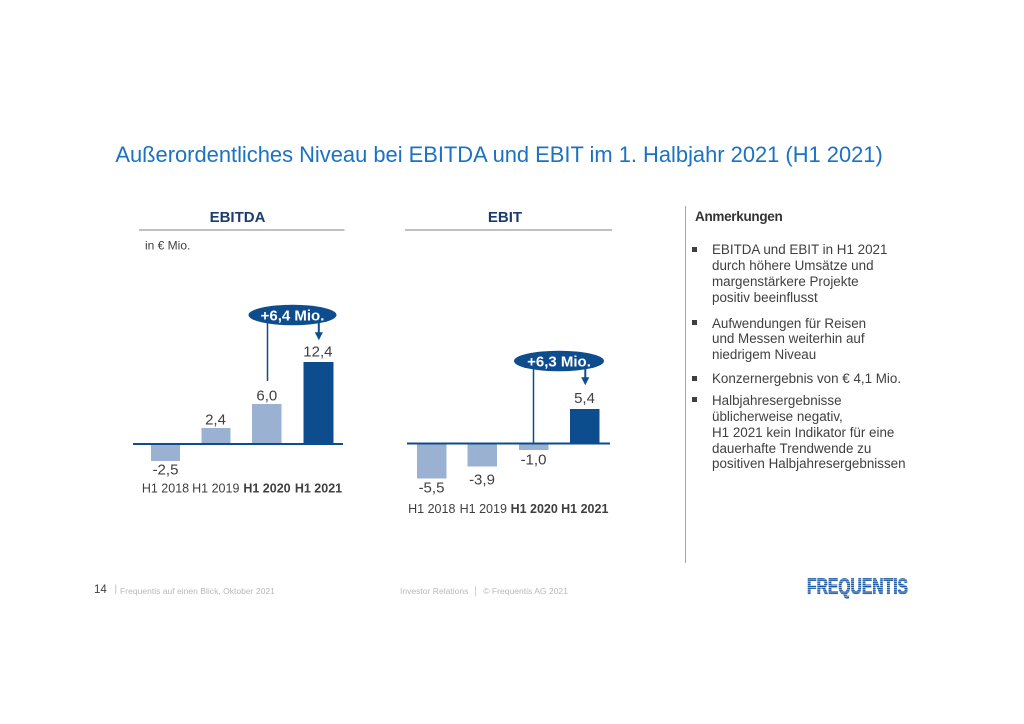 This screenshot has height=724, width=1024. I want to click on svg-text: FREQUENTIS, so click(857, 586).